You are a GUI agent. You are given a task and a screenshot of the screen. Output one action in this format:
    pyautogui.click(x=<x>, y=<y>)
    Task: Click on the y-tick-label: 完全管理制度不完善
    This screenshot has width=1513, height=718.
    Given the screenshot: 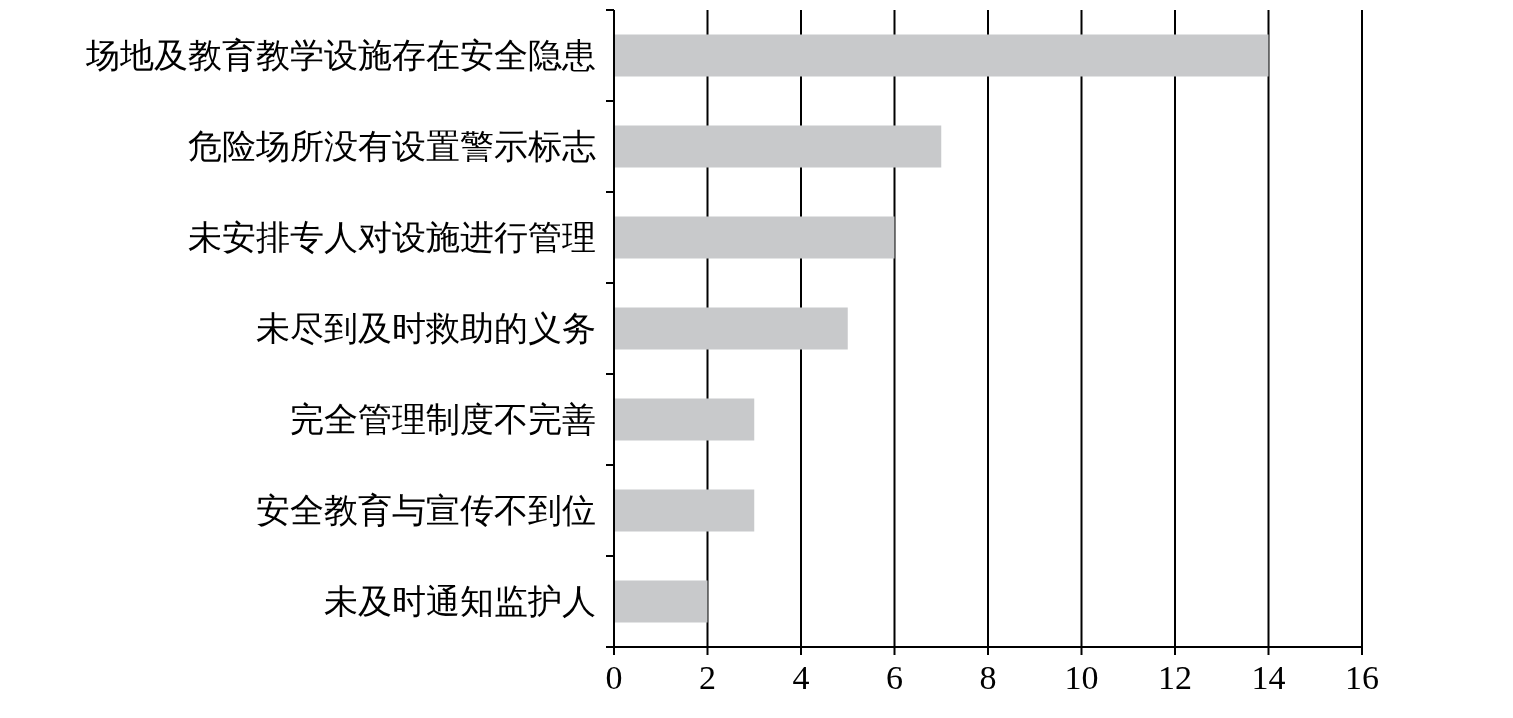 What is the action you would take?
    pyautogui.click(x=443, y=419)
    